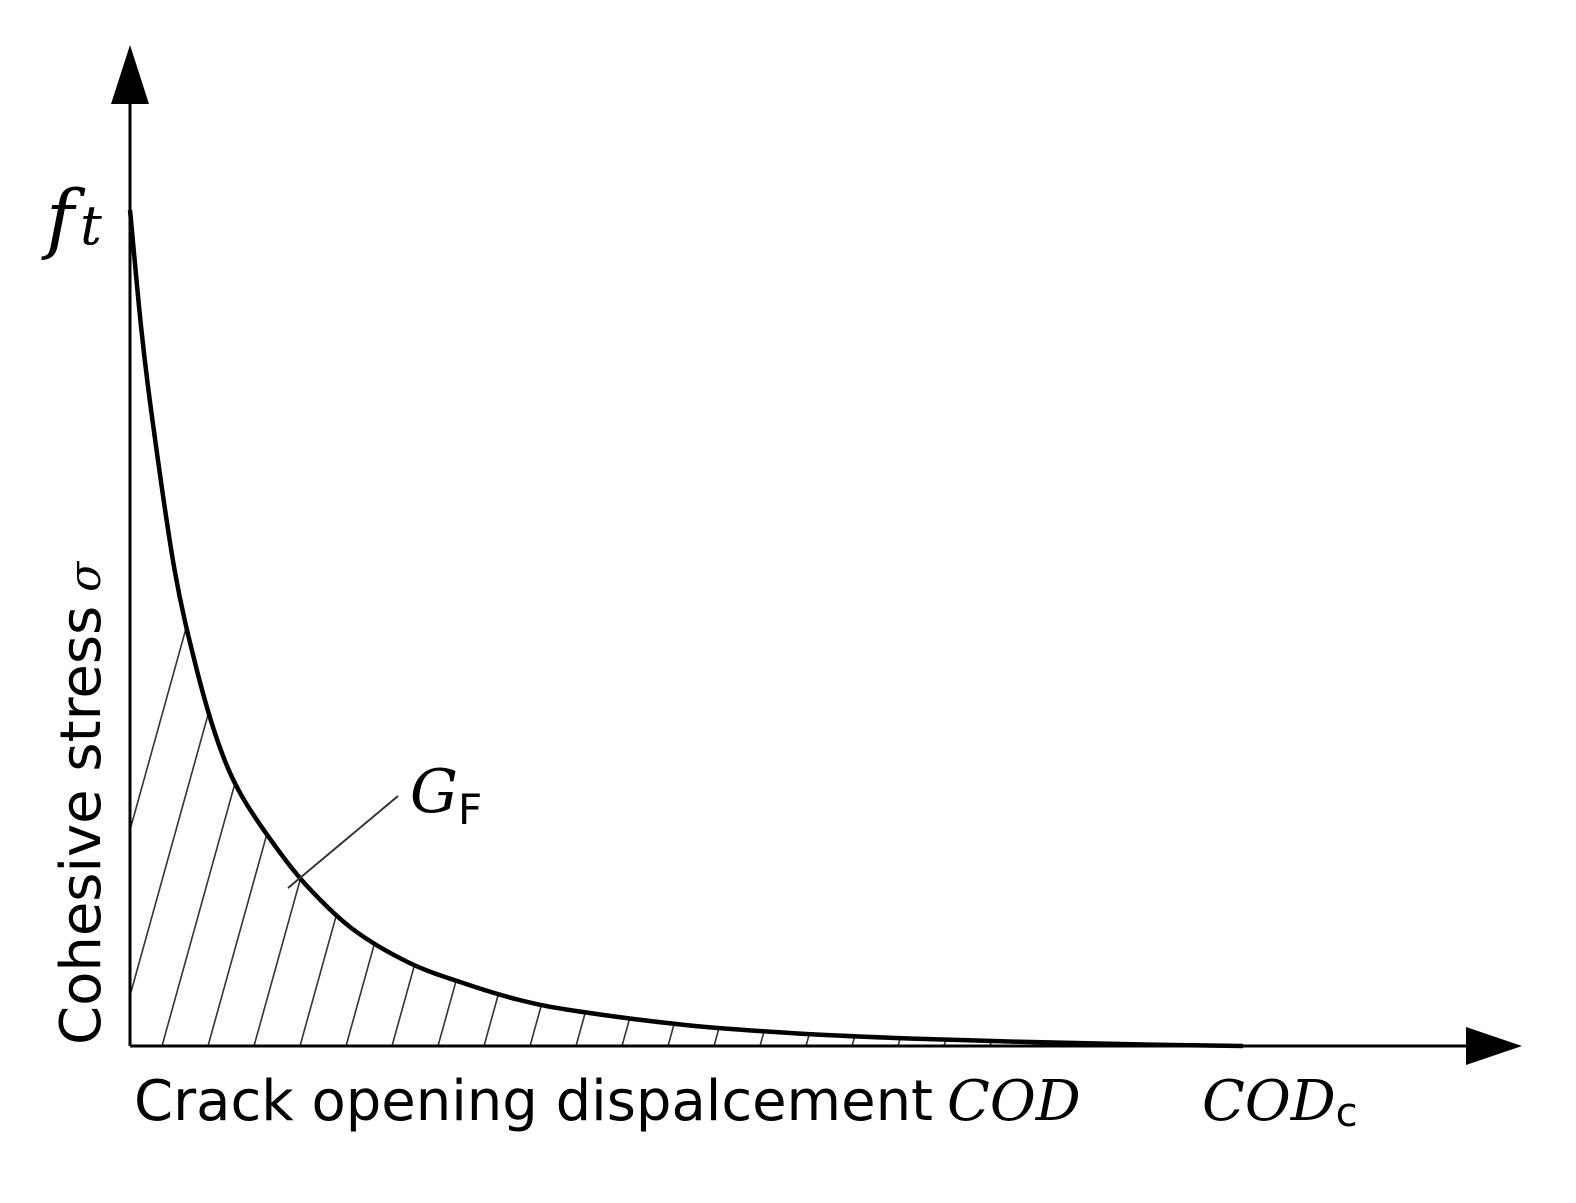  I want to click on x-end-label: CODc, so click(1280, 1102).